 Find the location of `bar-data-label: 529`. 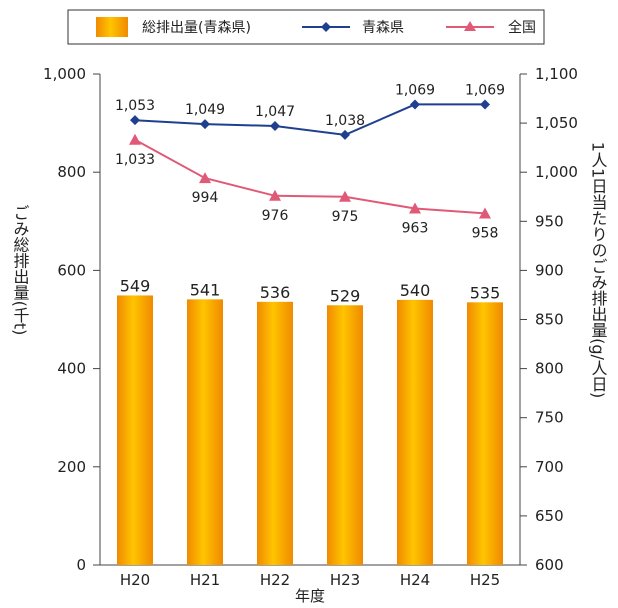

bar-data-label: 529 is located at coordinates (345, 295).